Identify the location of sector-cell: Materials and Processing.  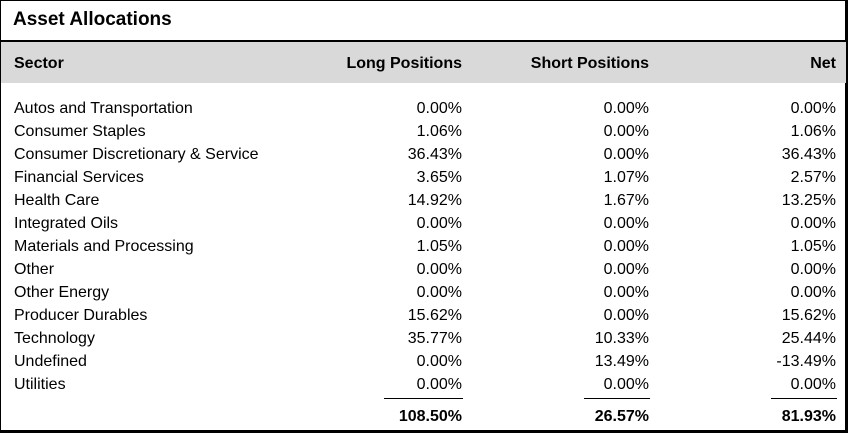
(104, 246).